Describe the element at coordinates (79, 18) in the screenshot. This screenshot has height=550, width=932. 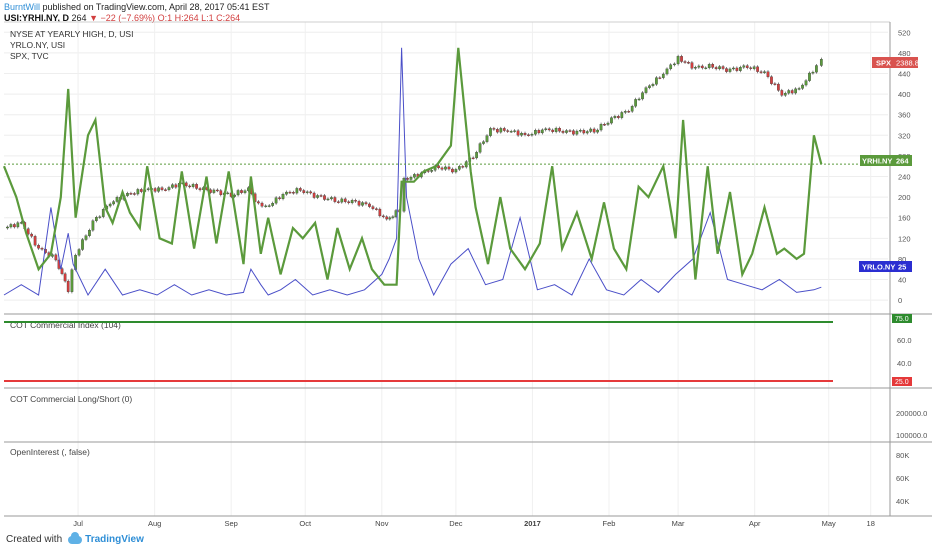
I see `last-price: 264` at that location.